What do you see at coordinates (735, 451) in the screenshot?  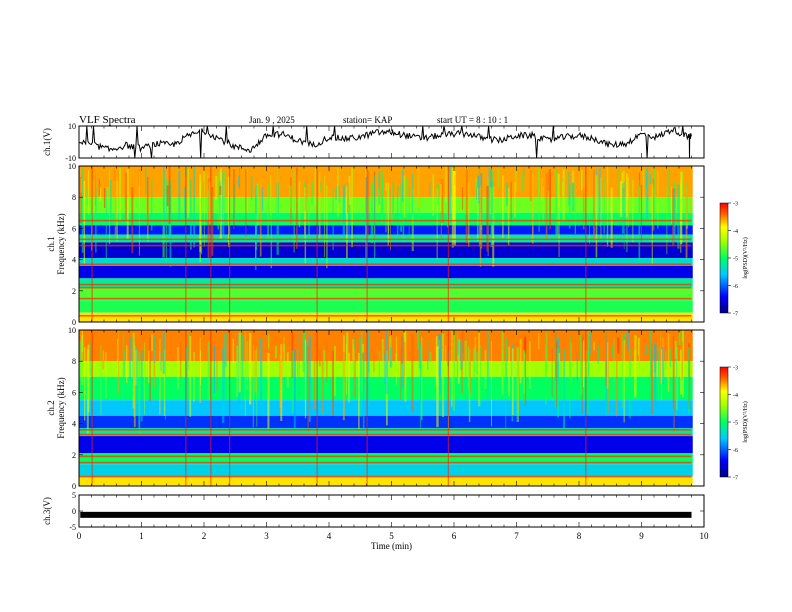 I see `colorbar-tick-label: -6` at bounding box center [735, 451].